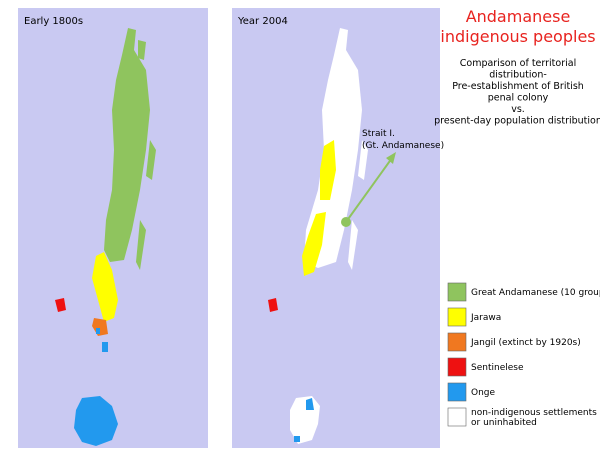 This screenshot has width=600, height=462. I want to click on subtitle: vs., so click(518, 109).